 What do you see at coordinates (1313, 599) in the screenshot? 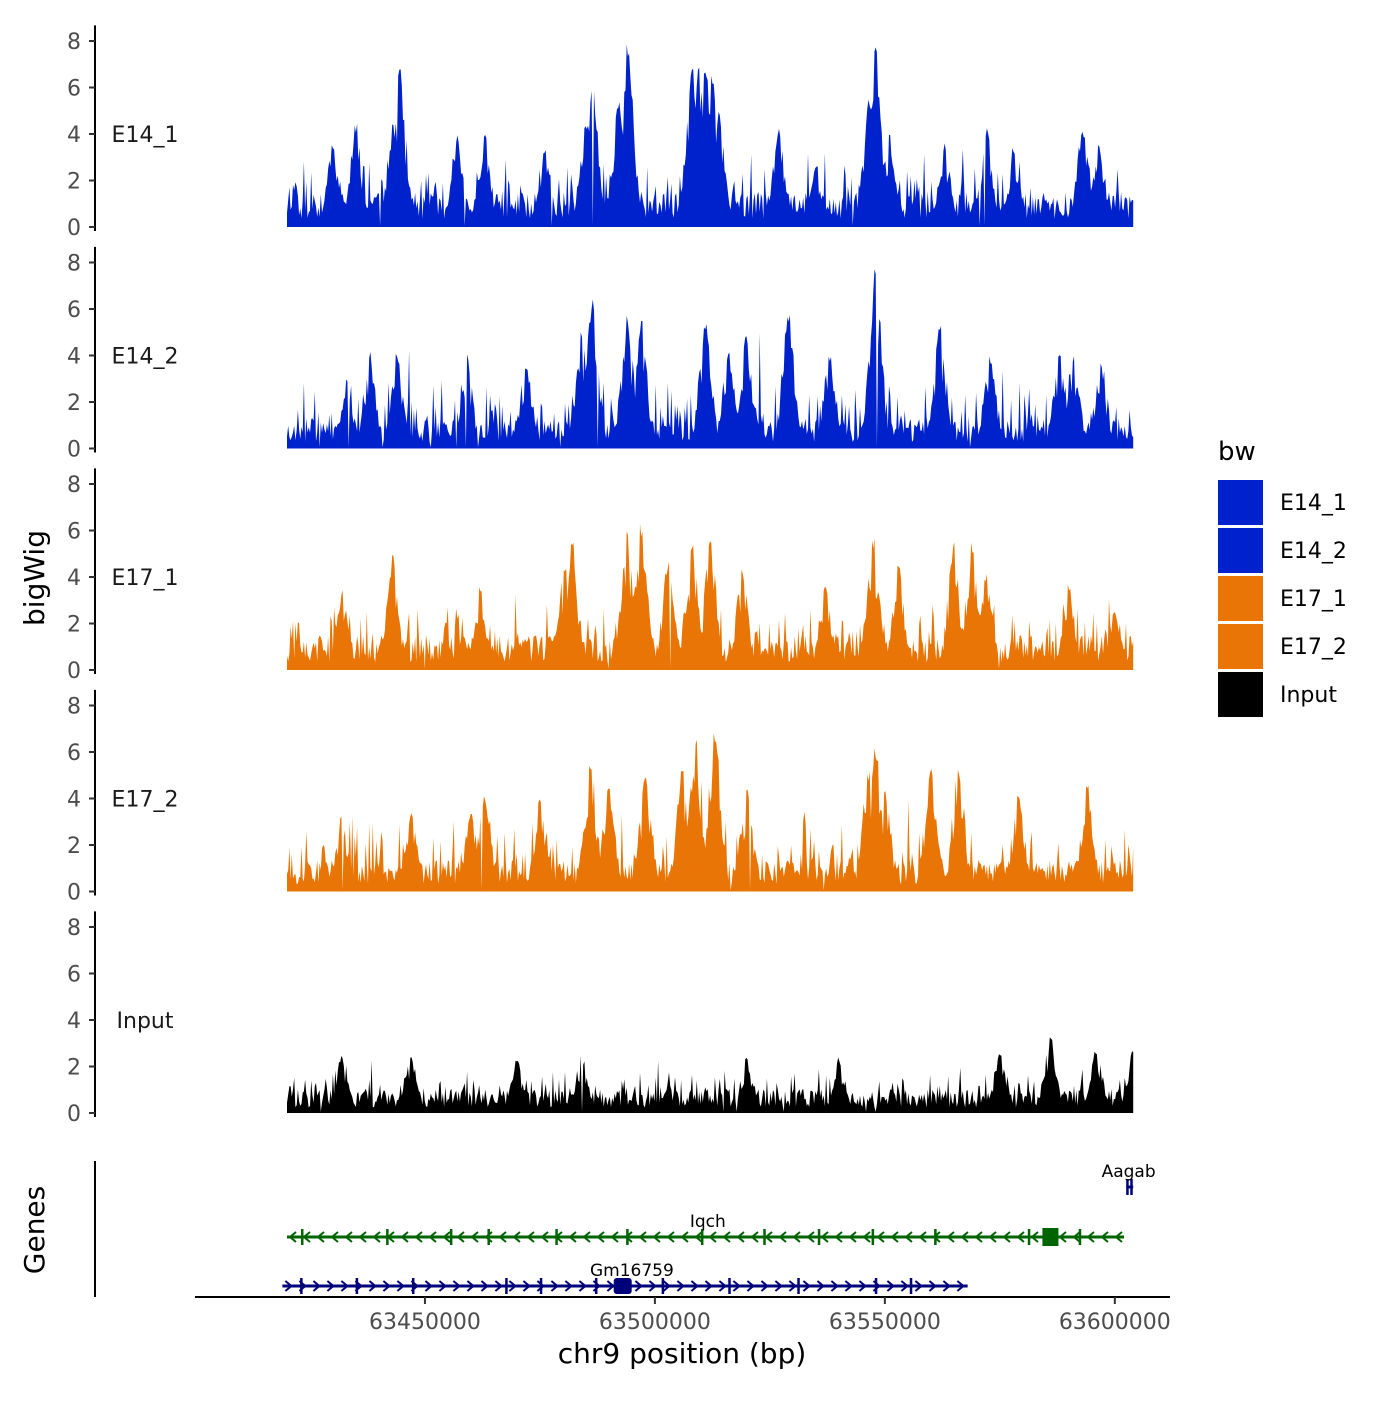
I see `legend-label-E17_1: E17_1` at bounding box center [1313, 599].